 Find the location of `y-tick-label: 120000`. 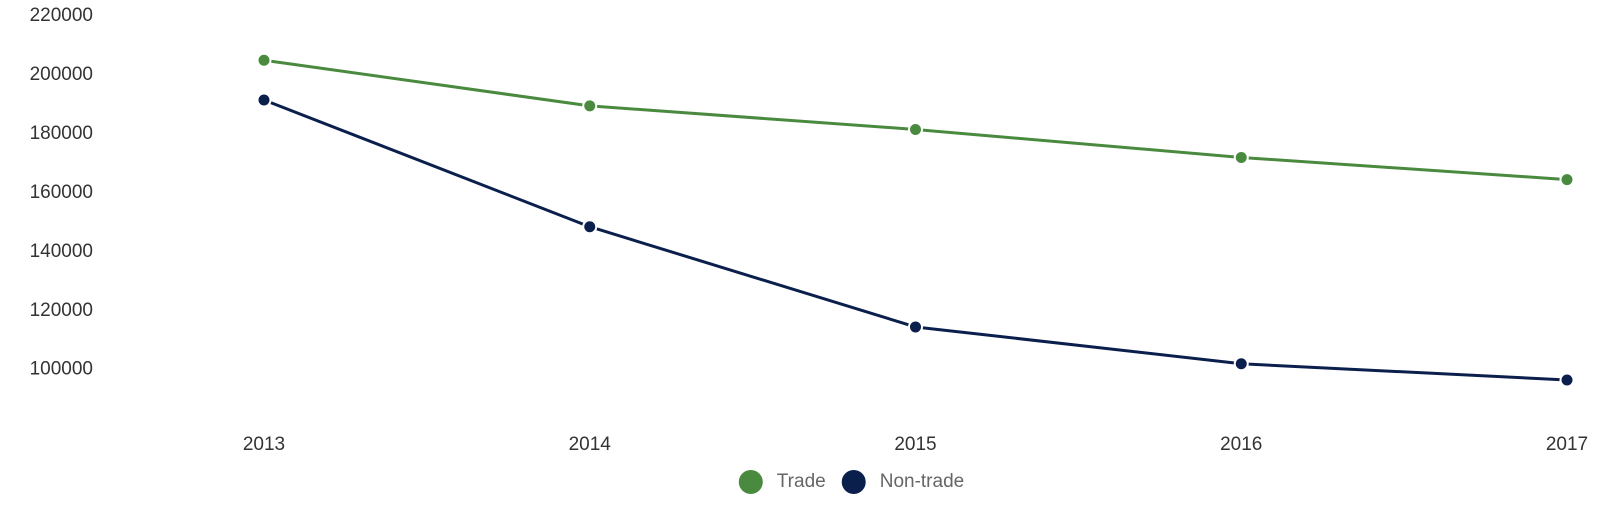

y-tick-label: 120000 is located at coordinates (61, 310).